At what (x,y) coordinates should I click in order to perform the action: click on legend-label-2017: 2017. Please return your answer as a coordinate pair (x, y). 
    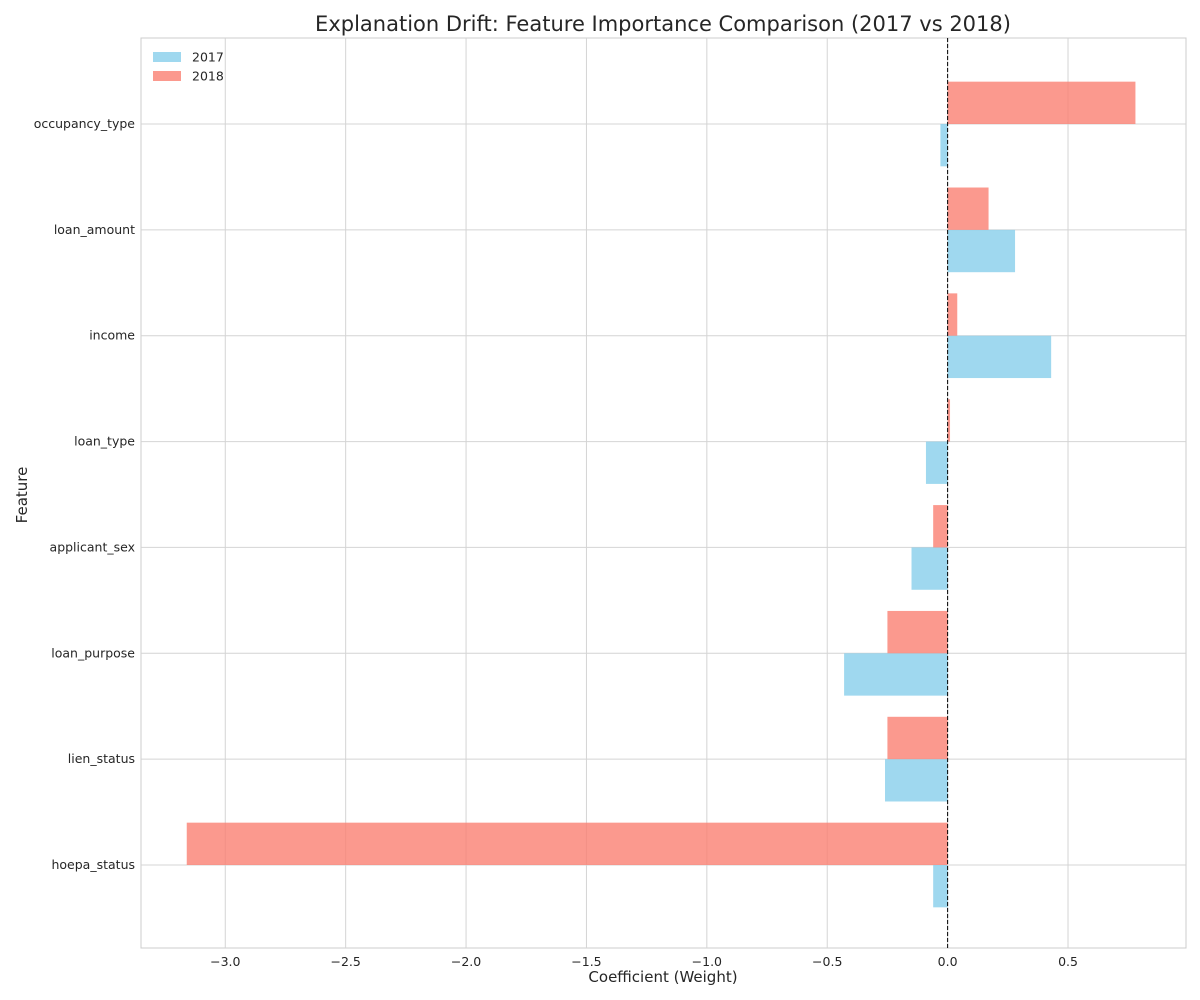
    Looking at the image, I should click on (208, 57).